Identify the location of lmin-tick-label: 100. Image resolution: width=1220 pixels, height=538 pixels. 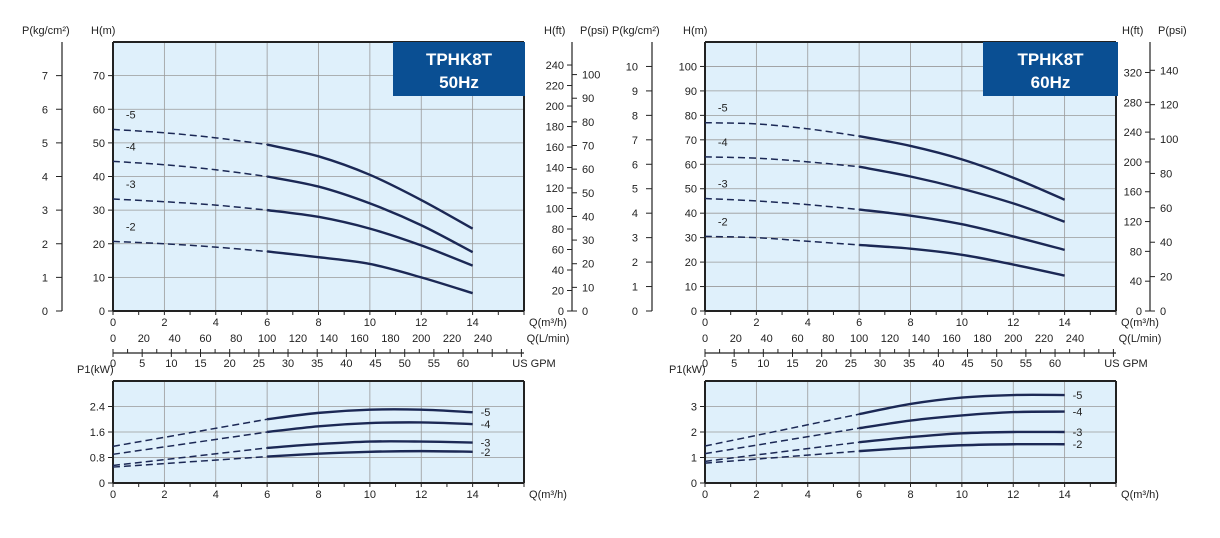
(267, 339).